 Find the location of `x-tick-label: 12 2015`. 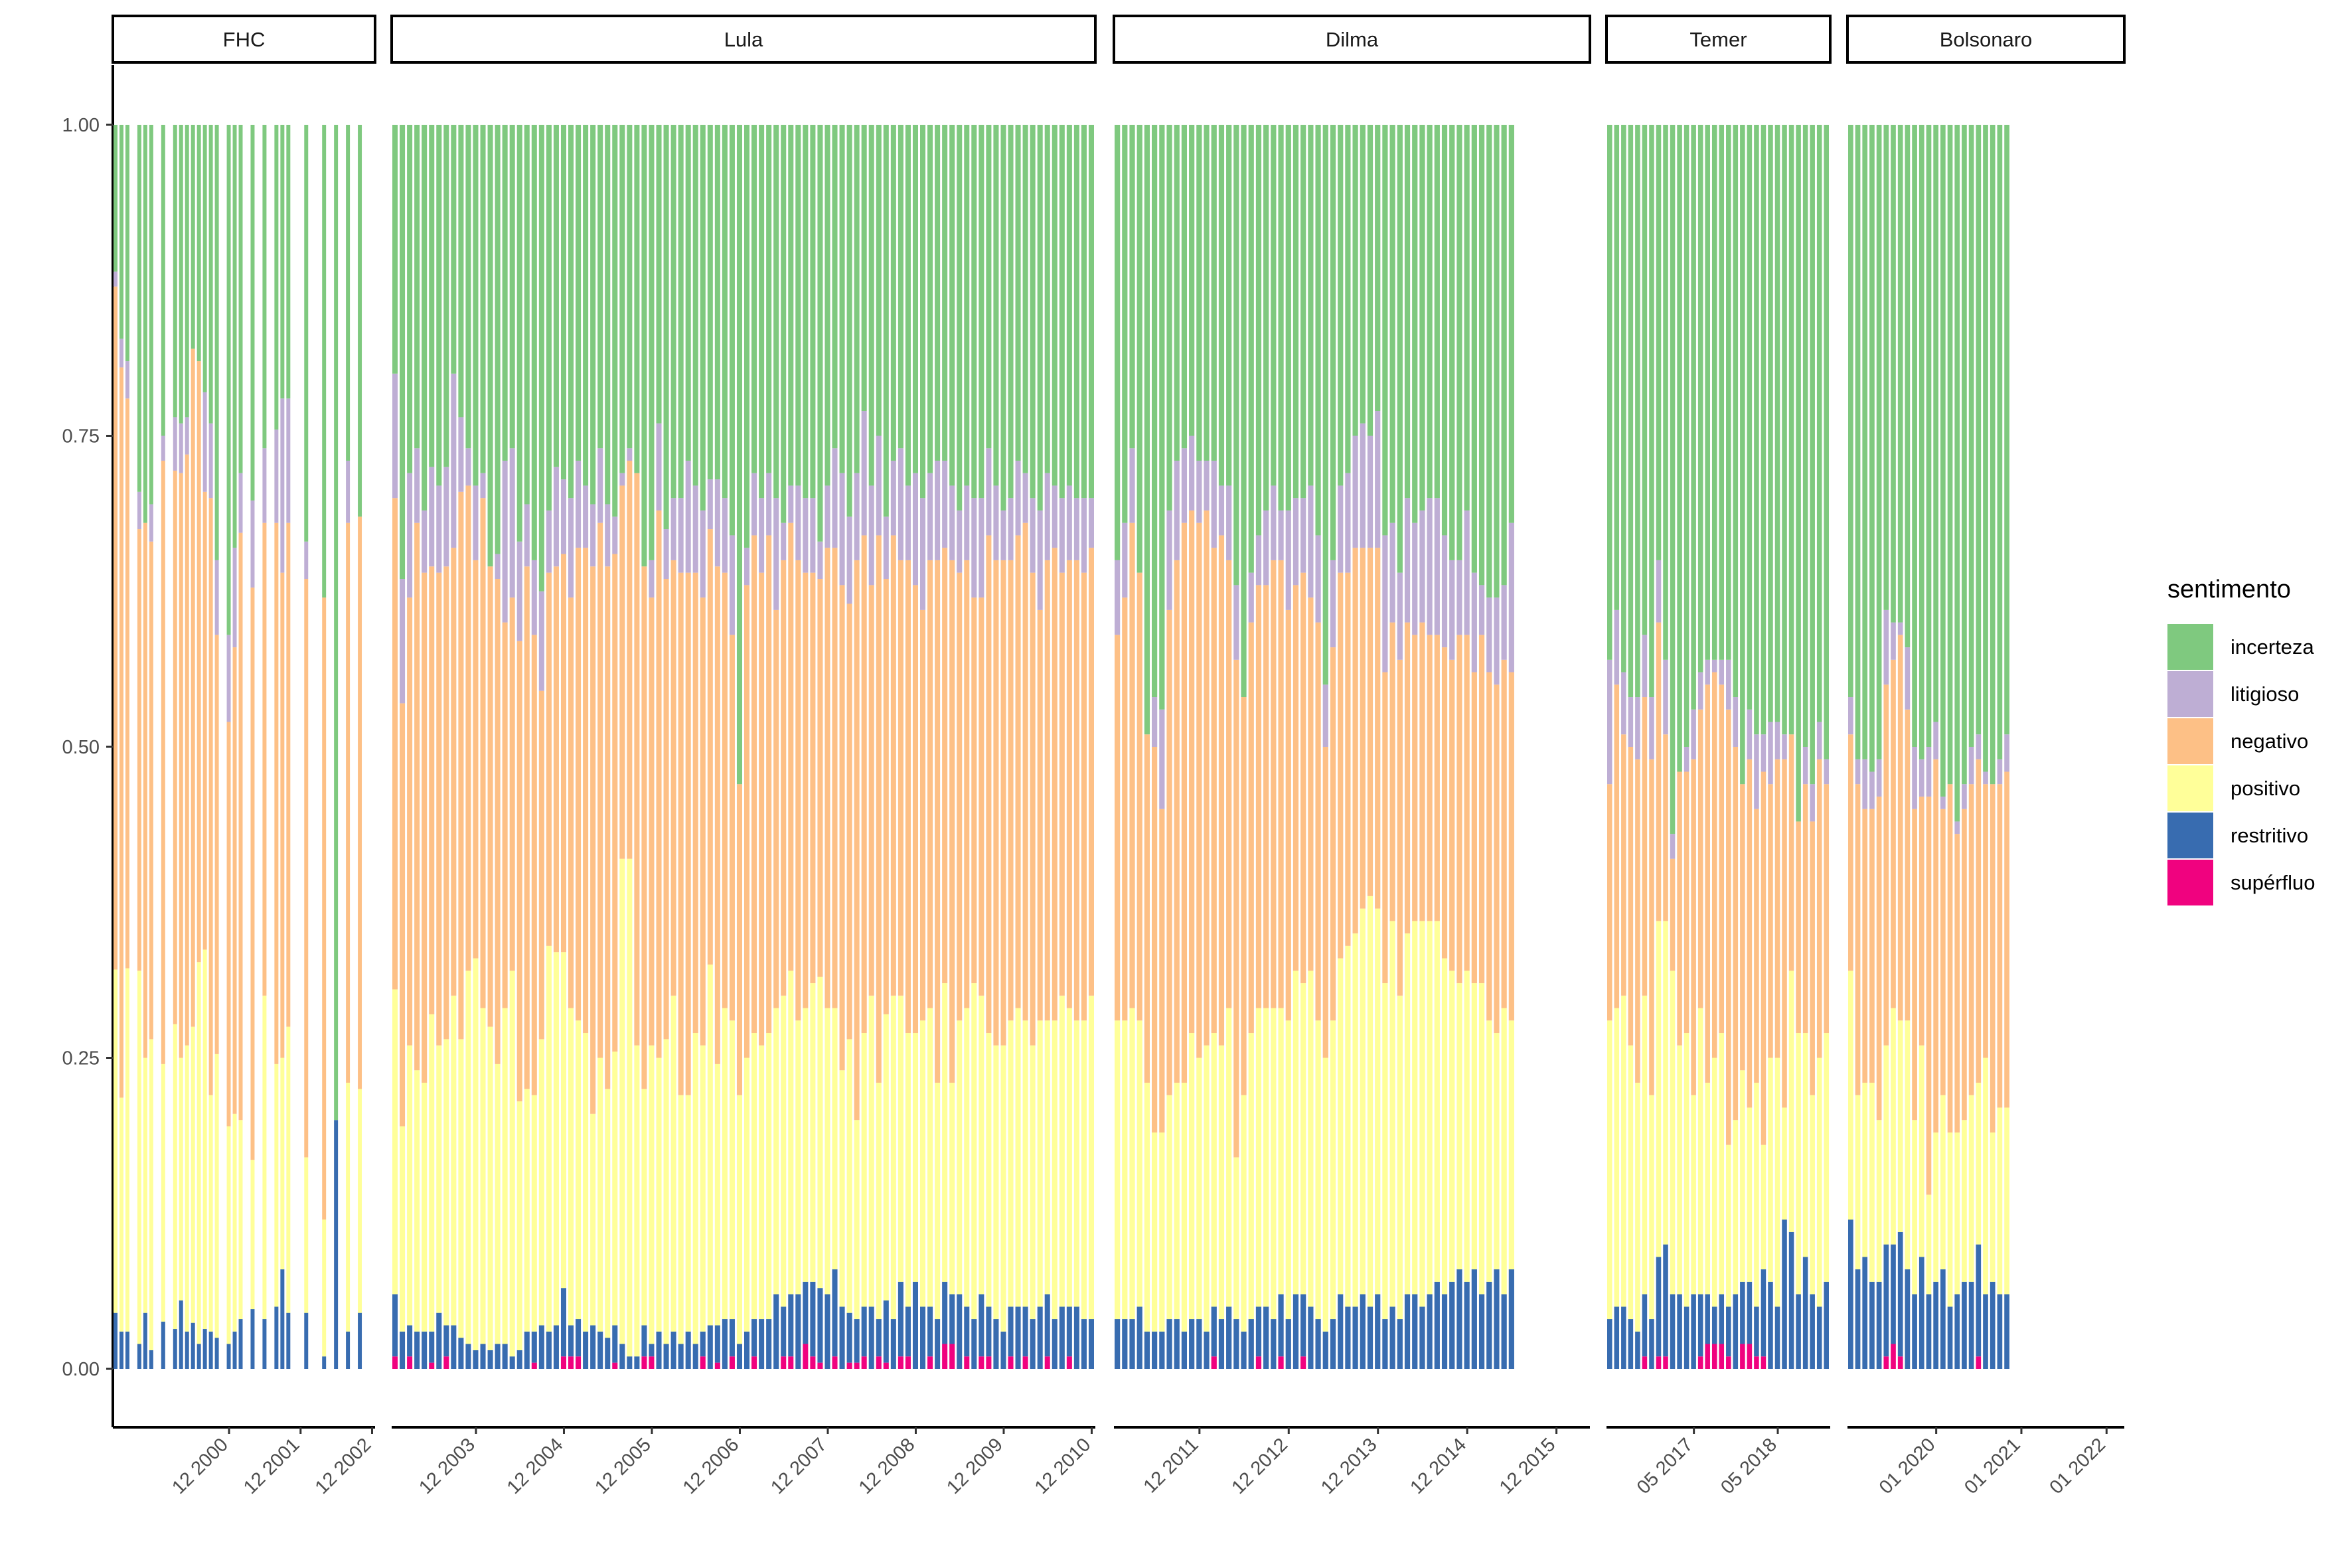

x-tick-label: 12 2015 is located at coordinates (1528, 1466).